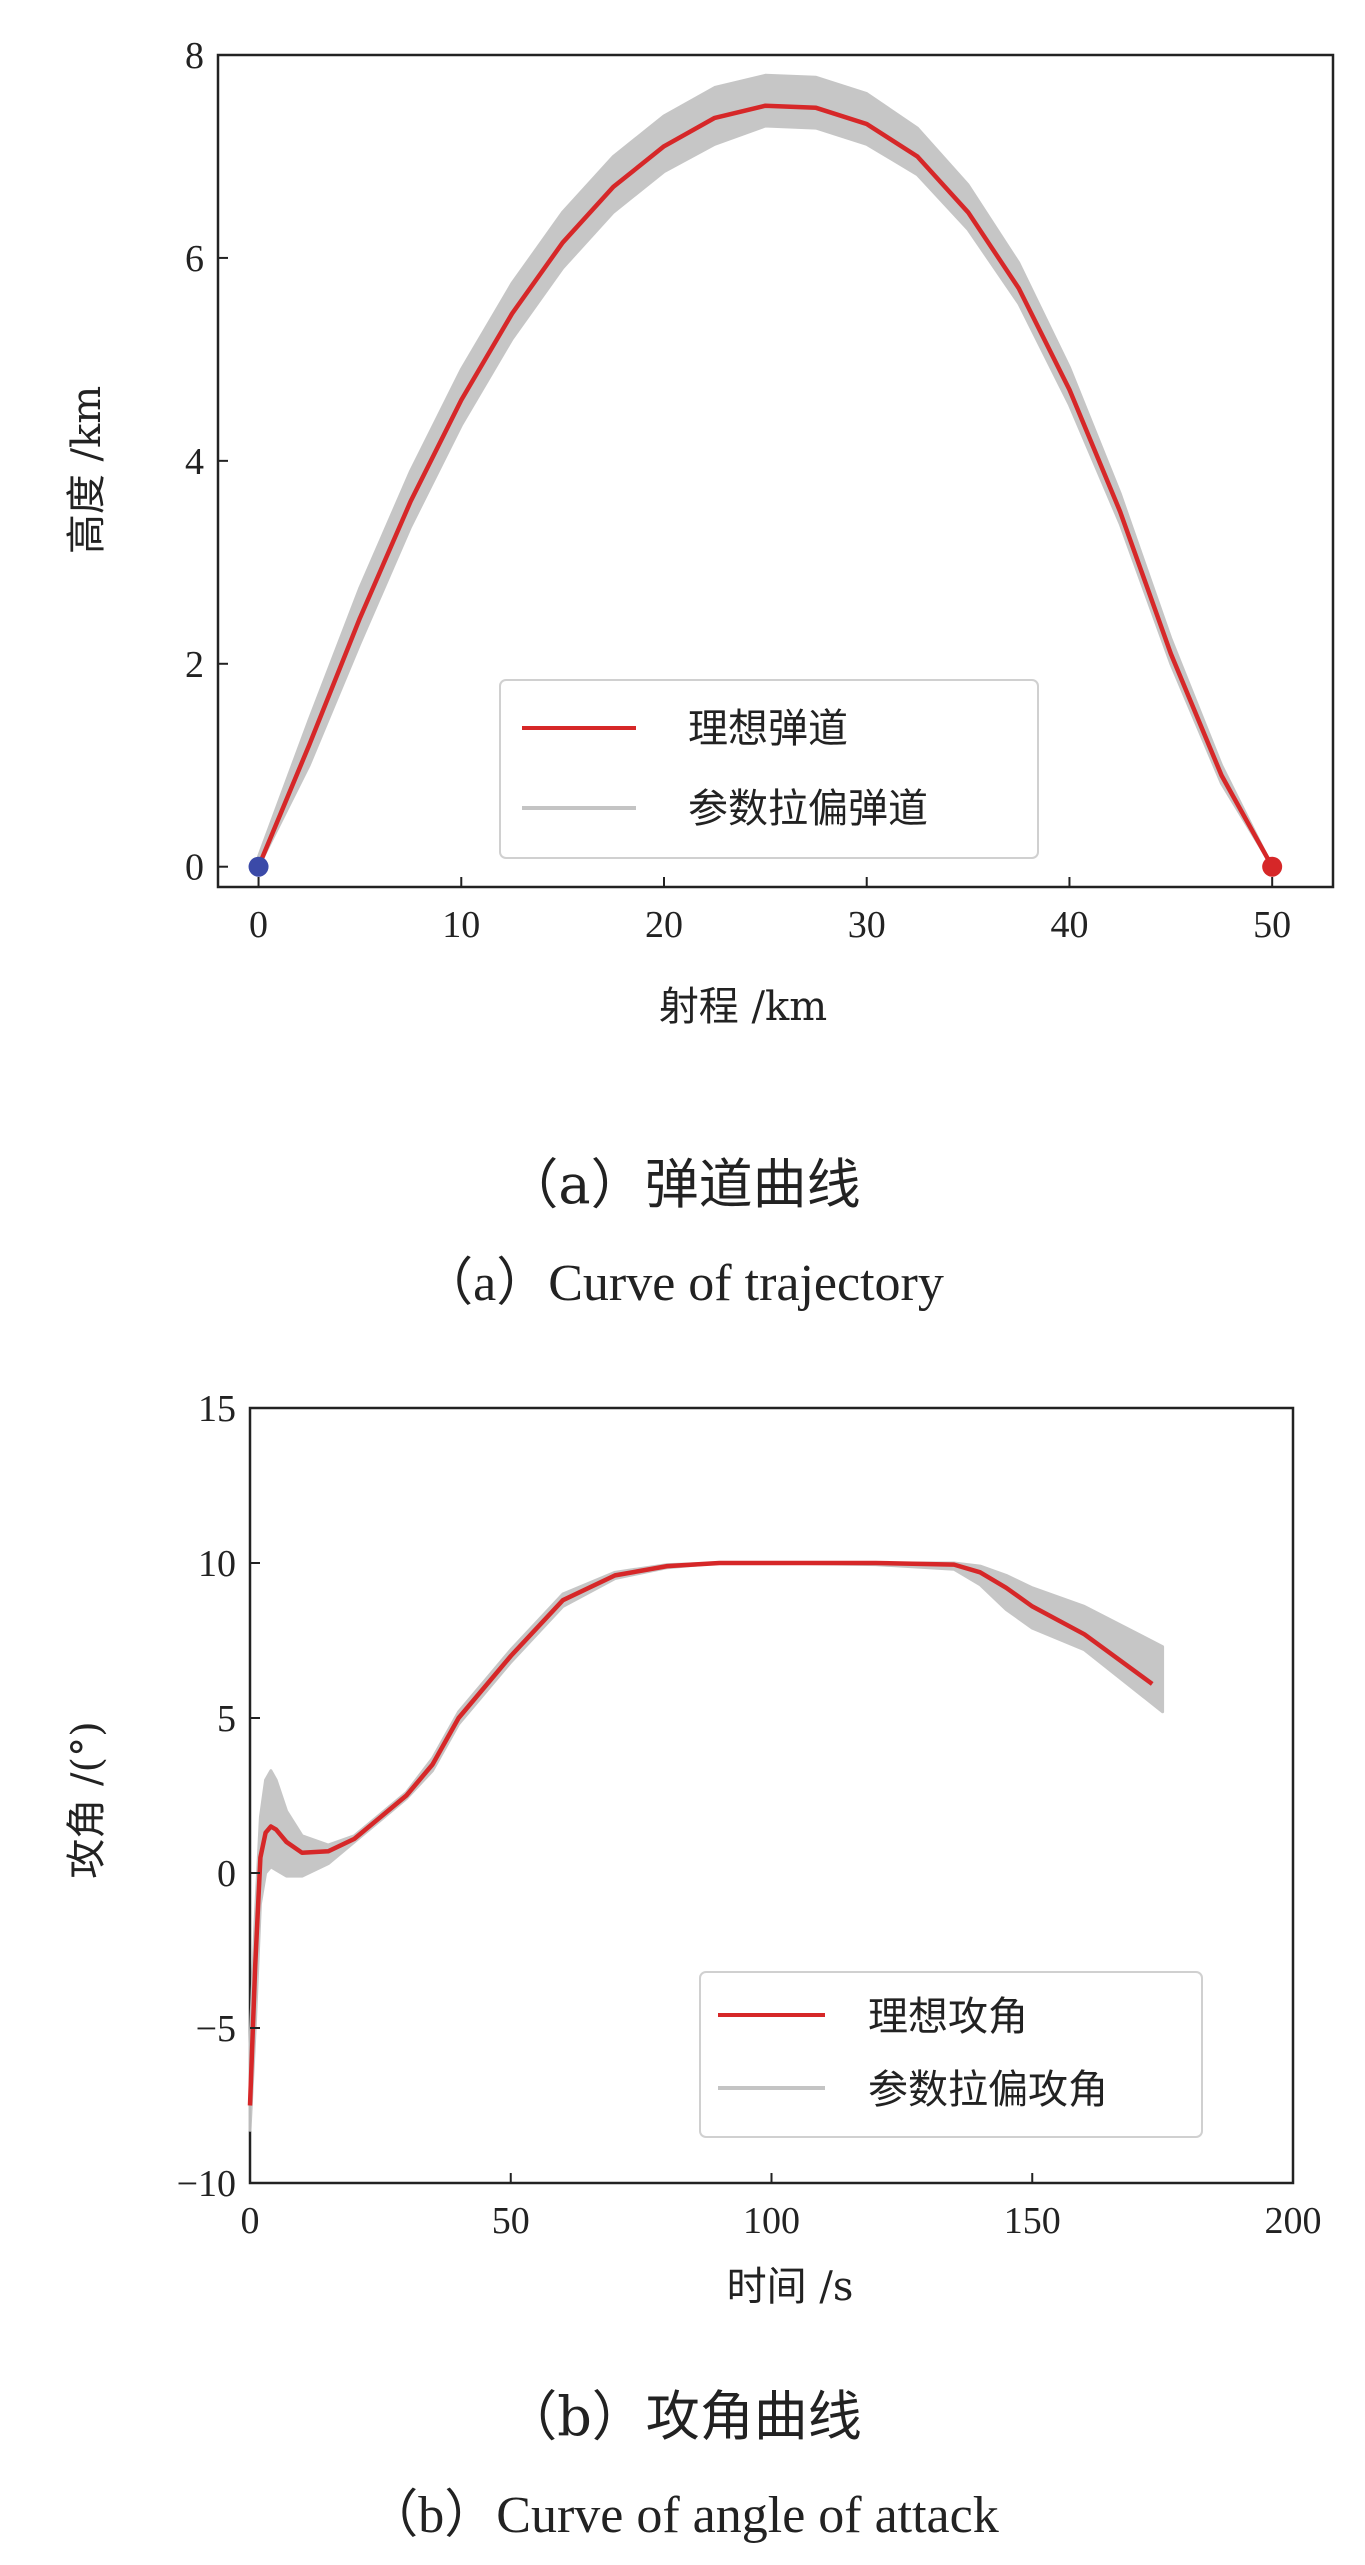 This screenshot has width=1365, height=2565. I want to click on aoa-x-tick-label: 50, so click(511, 2221).